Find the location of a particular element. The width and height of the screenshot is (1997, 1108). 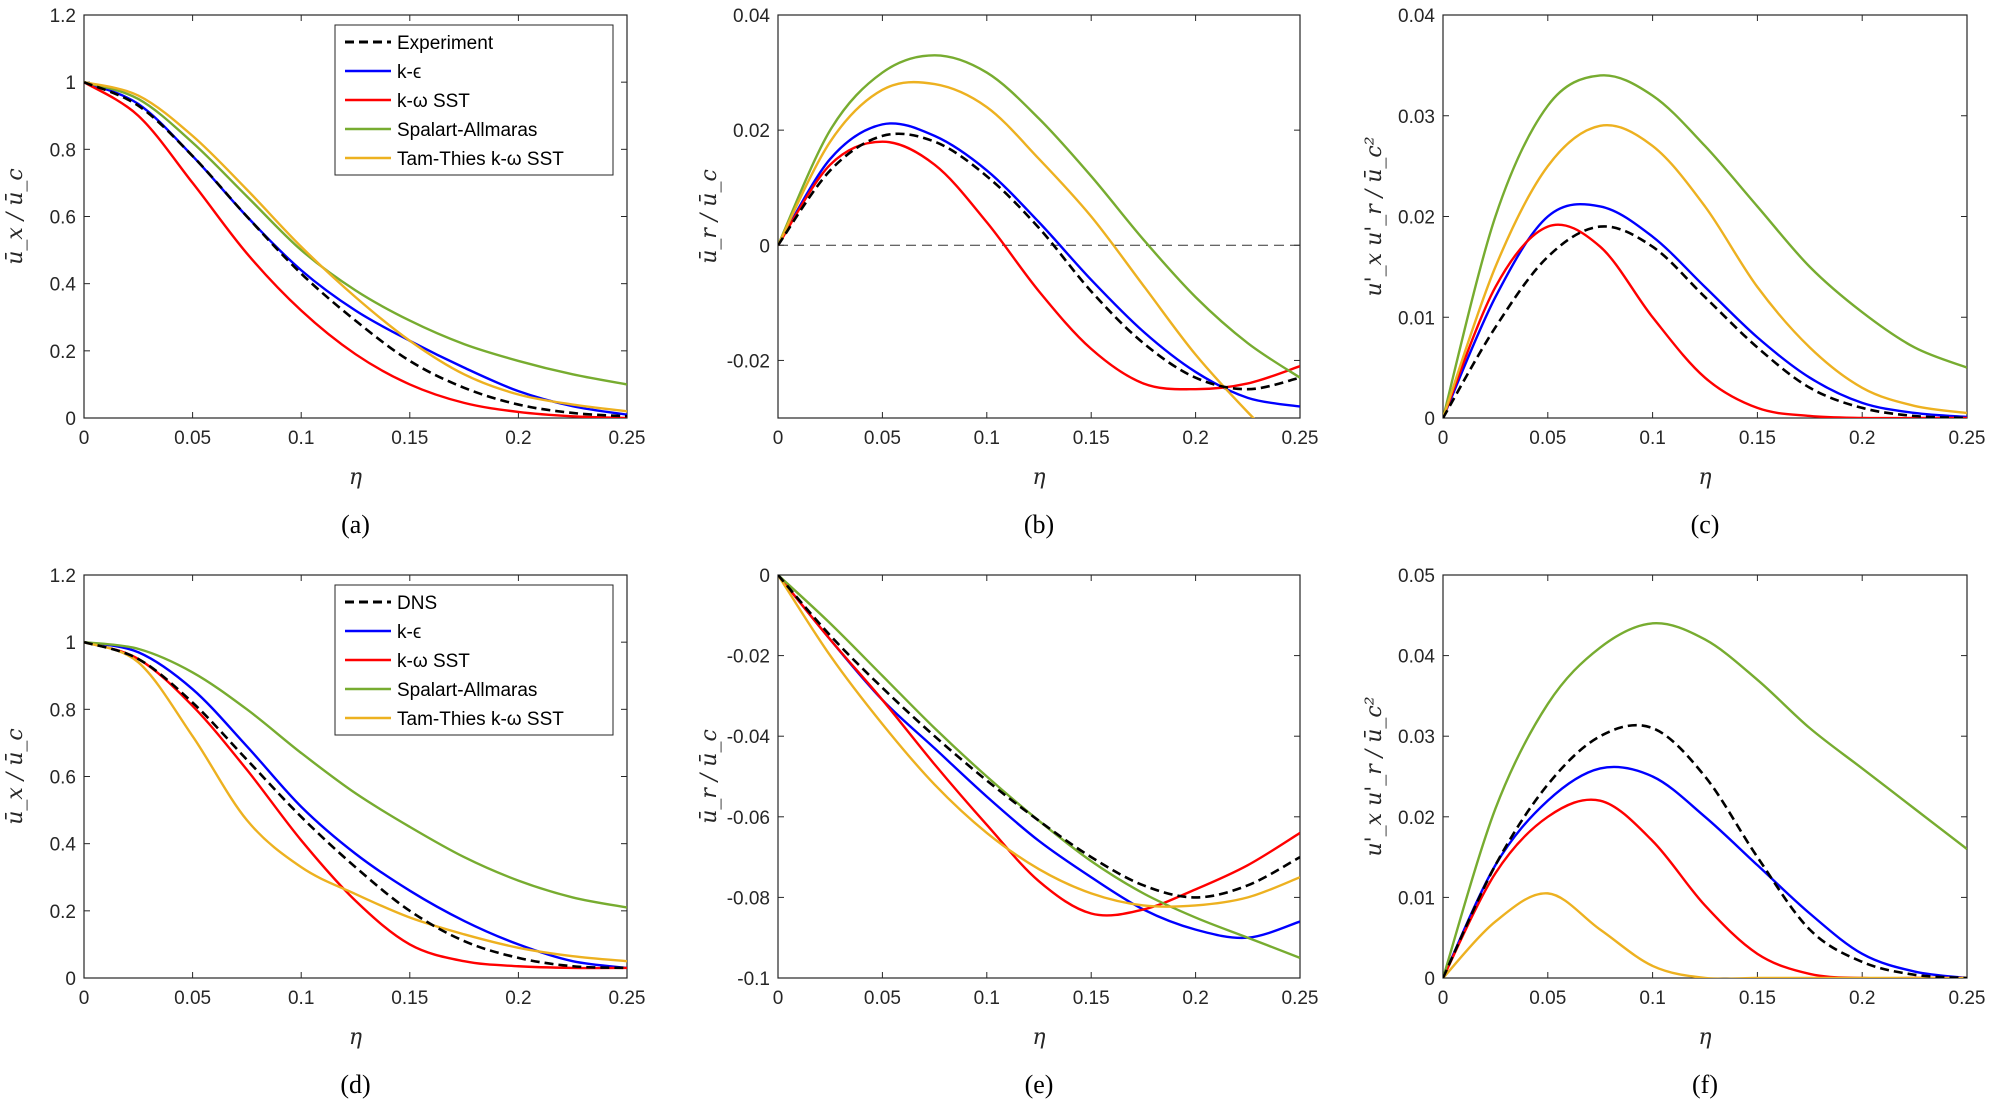

legend-label-dns: DNS is located at coordinates (417, 603).